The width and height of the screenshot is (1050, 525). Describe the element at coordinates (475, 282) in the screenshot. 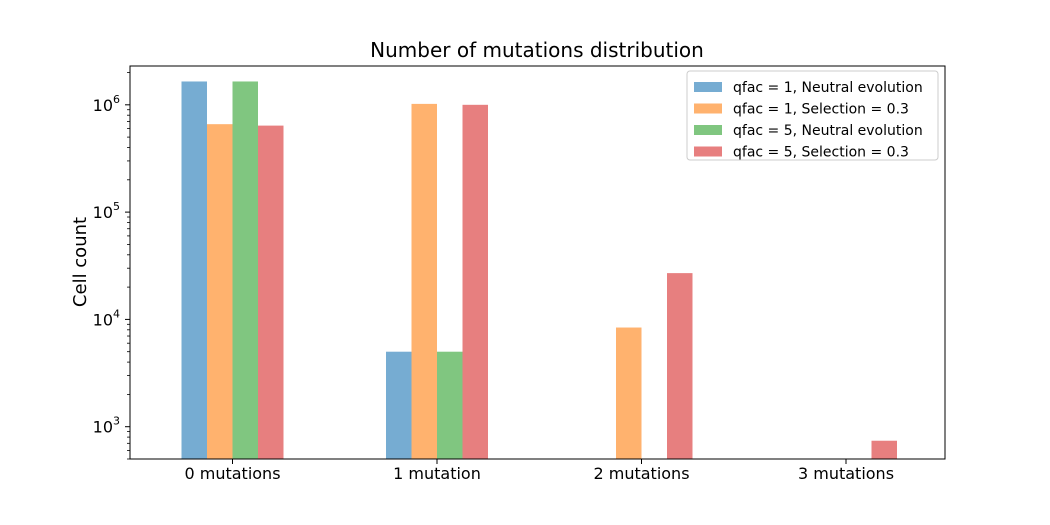

I see `bar-s3-c1` at that location.